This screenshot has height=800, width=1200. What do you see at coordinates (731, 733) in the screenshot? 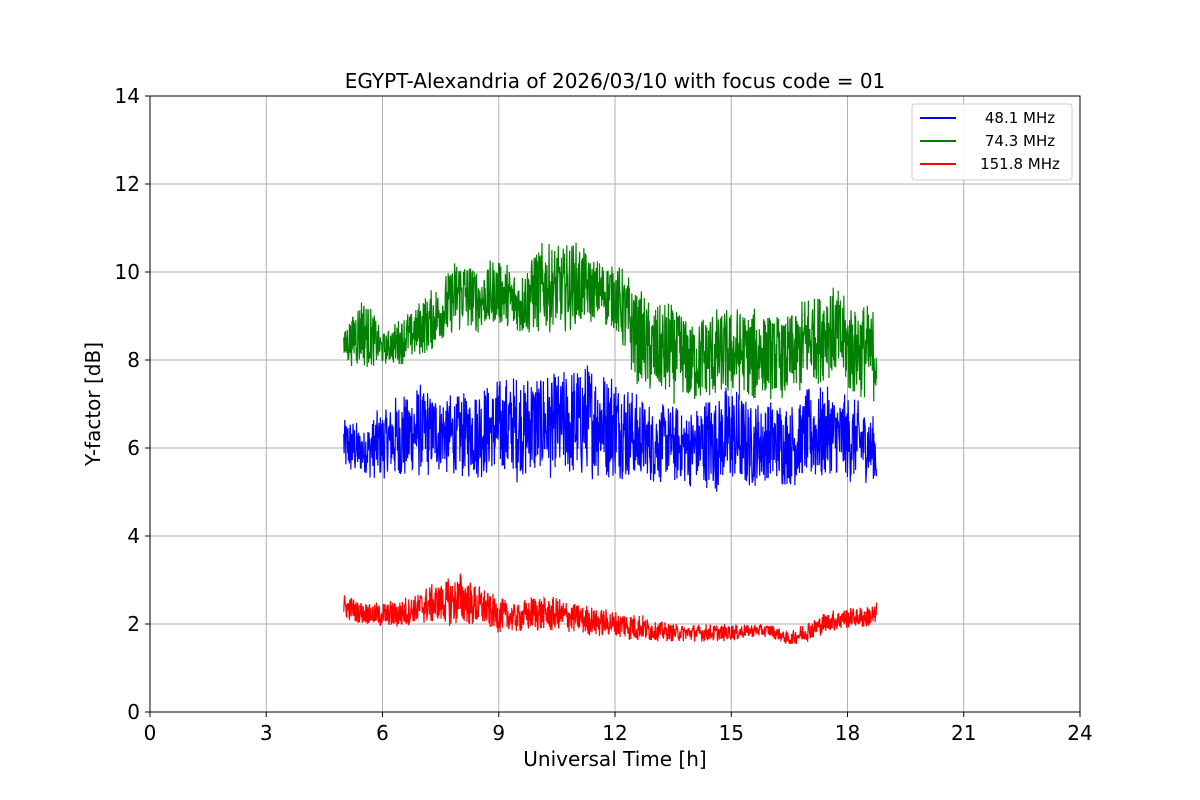
I see `x-tick-label: 15` at bounding box center [731, 733].